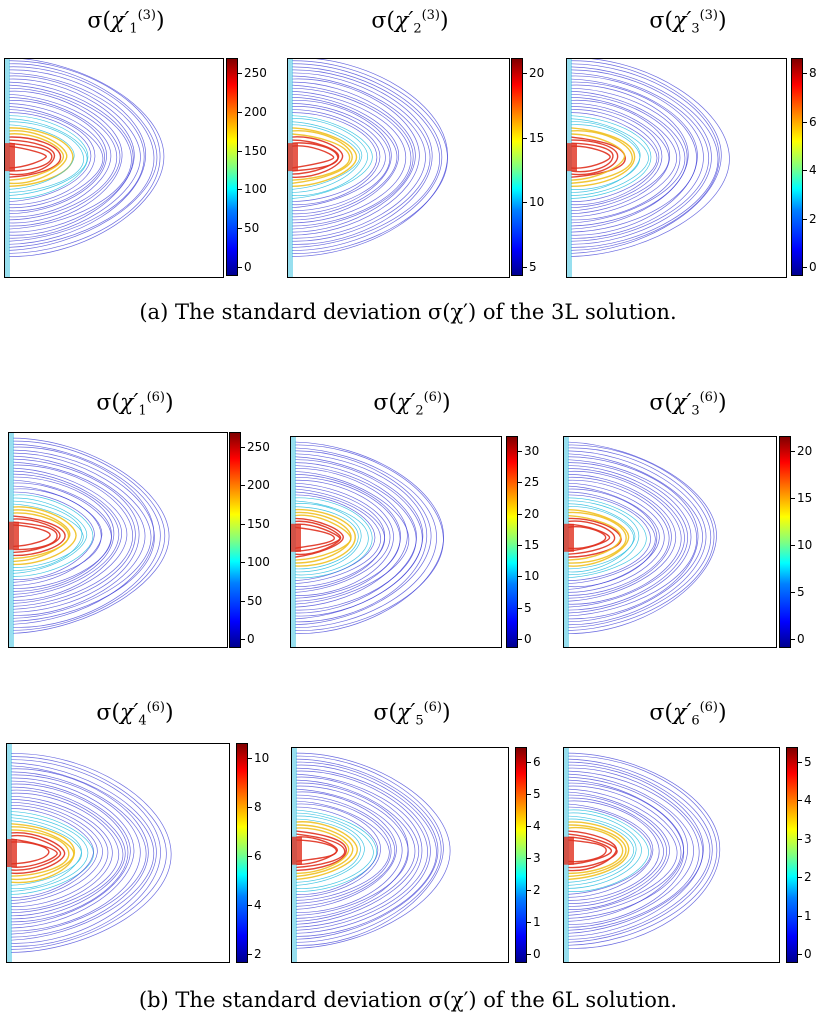 This screenshot has width=816, height=1024. I want to click on panel-title-p3: σ(χ′3(3)), so click(688, 22).